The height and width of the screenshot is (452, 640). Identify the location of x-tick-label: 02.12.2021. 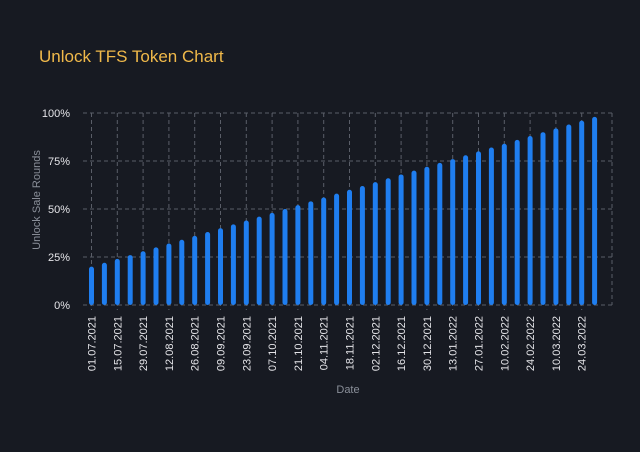
(376, 343).